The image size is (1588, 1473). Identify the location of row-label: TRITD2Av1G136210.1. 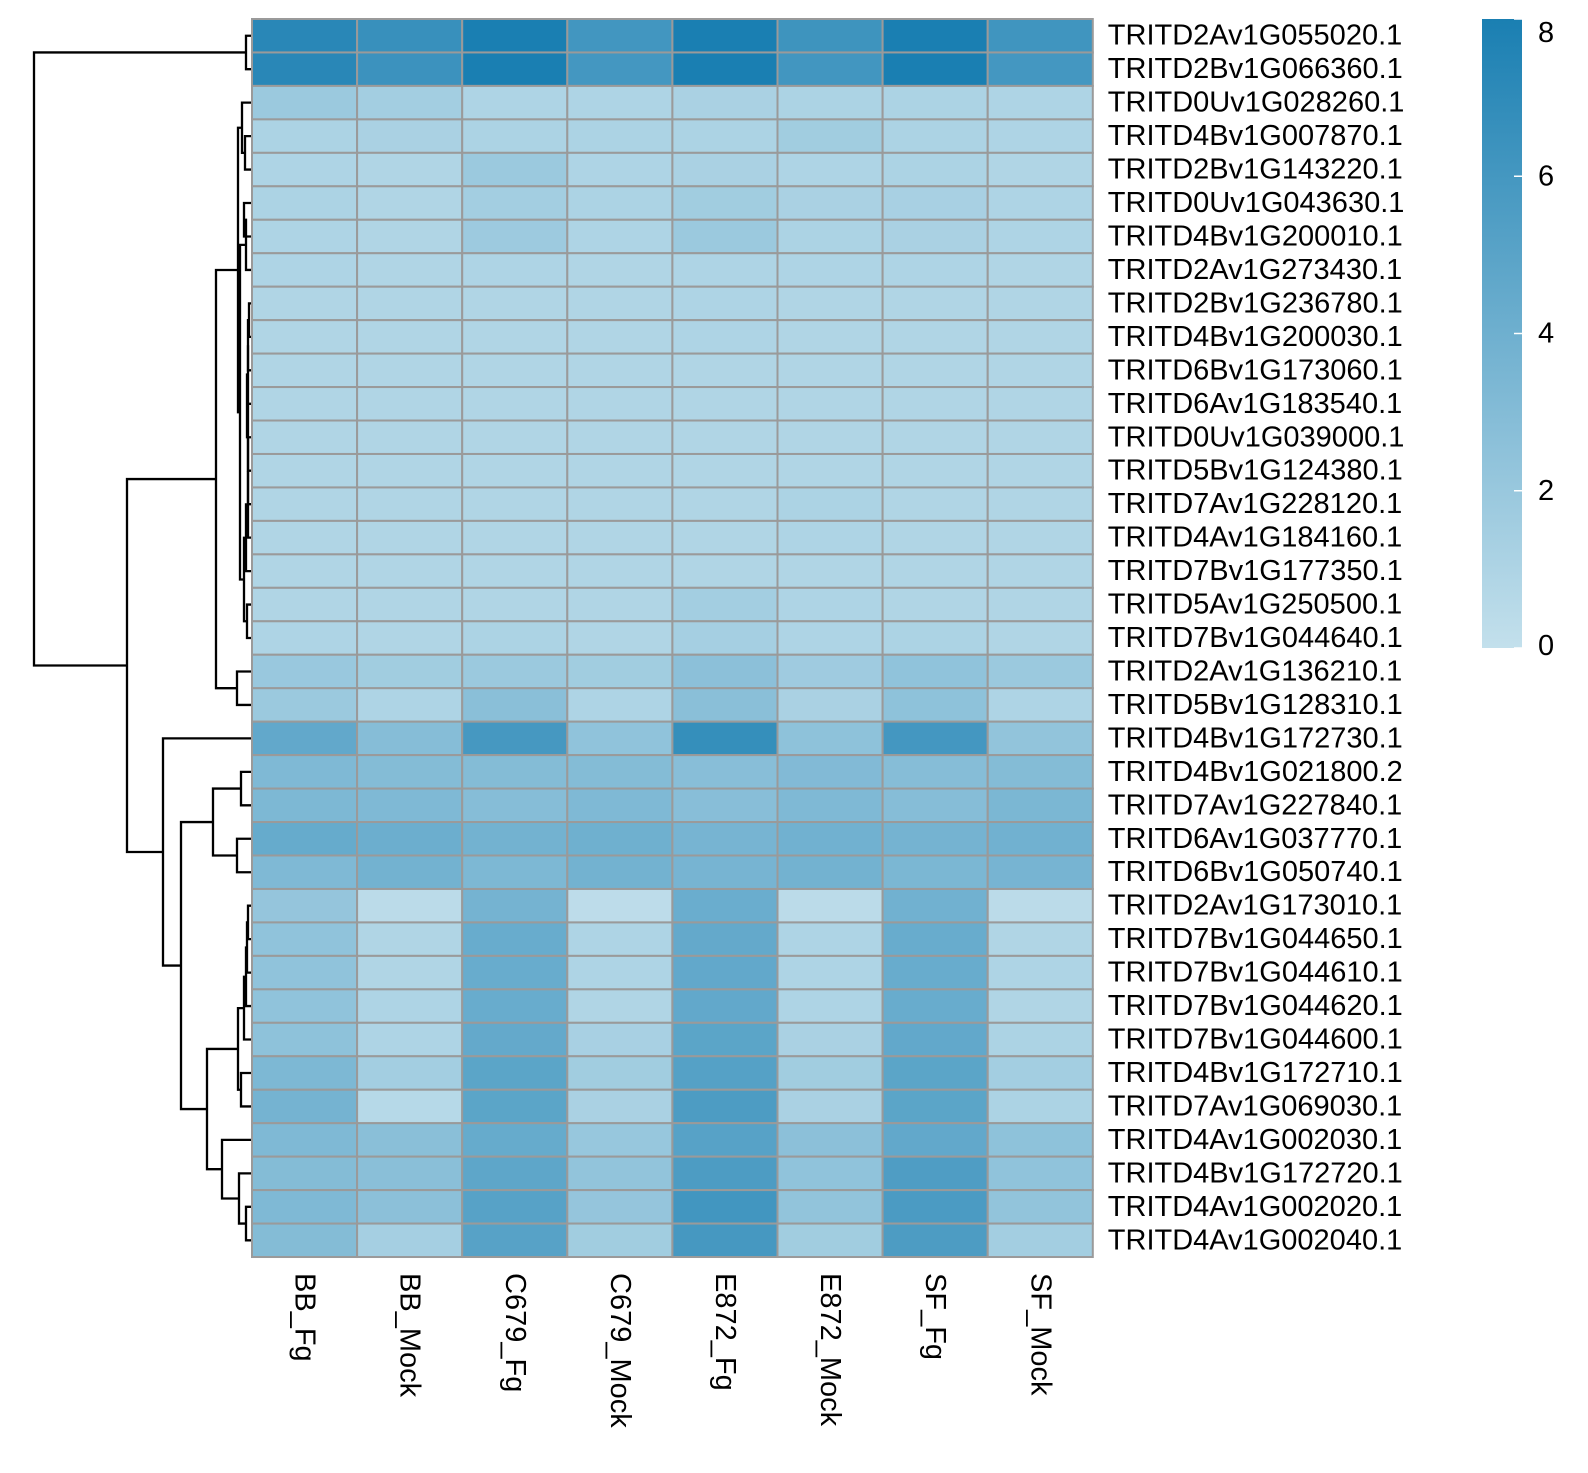
(1255, 671).